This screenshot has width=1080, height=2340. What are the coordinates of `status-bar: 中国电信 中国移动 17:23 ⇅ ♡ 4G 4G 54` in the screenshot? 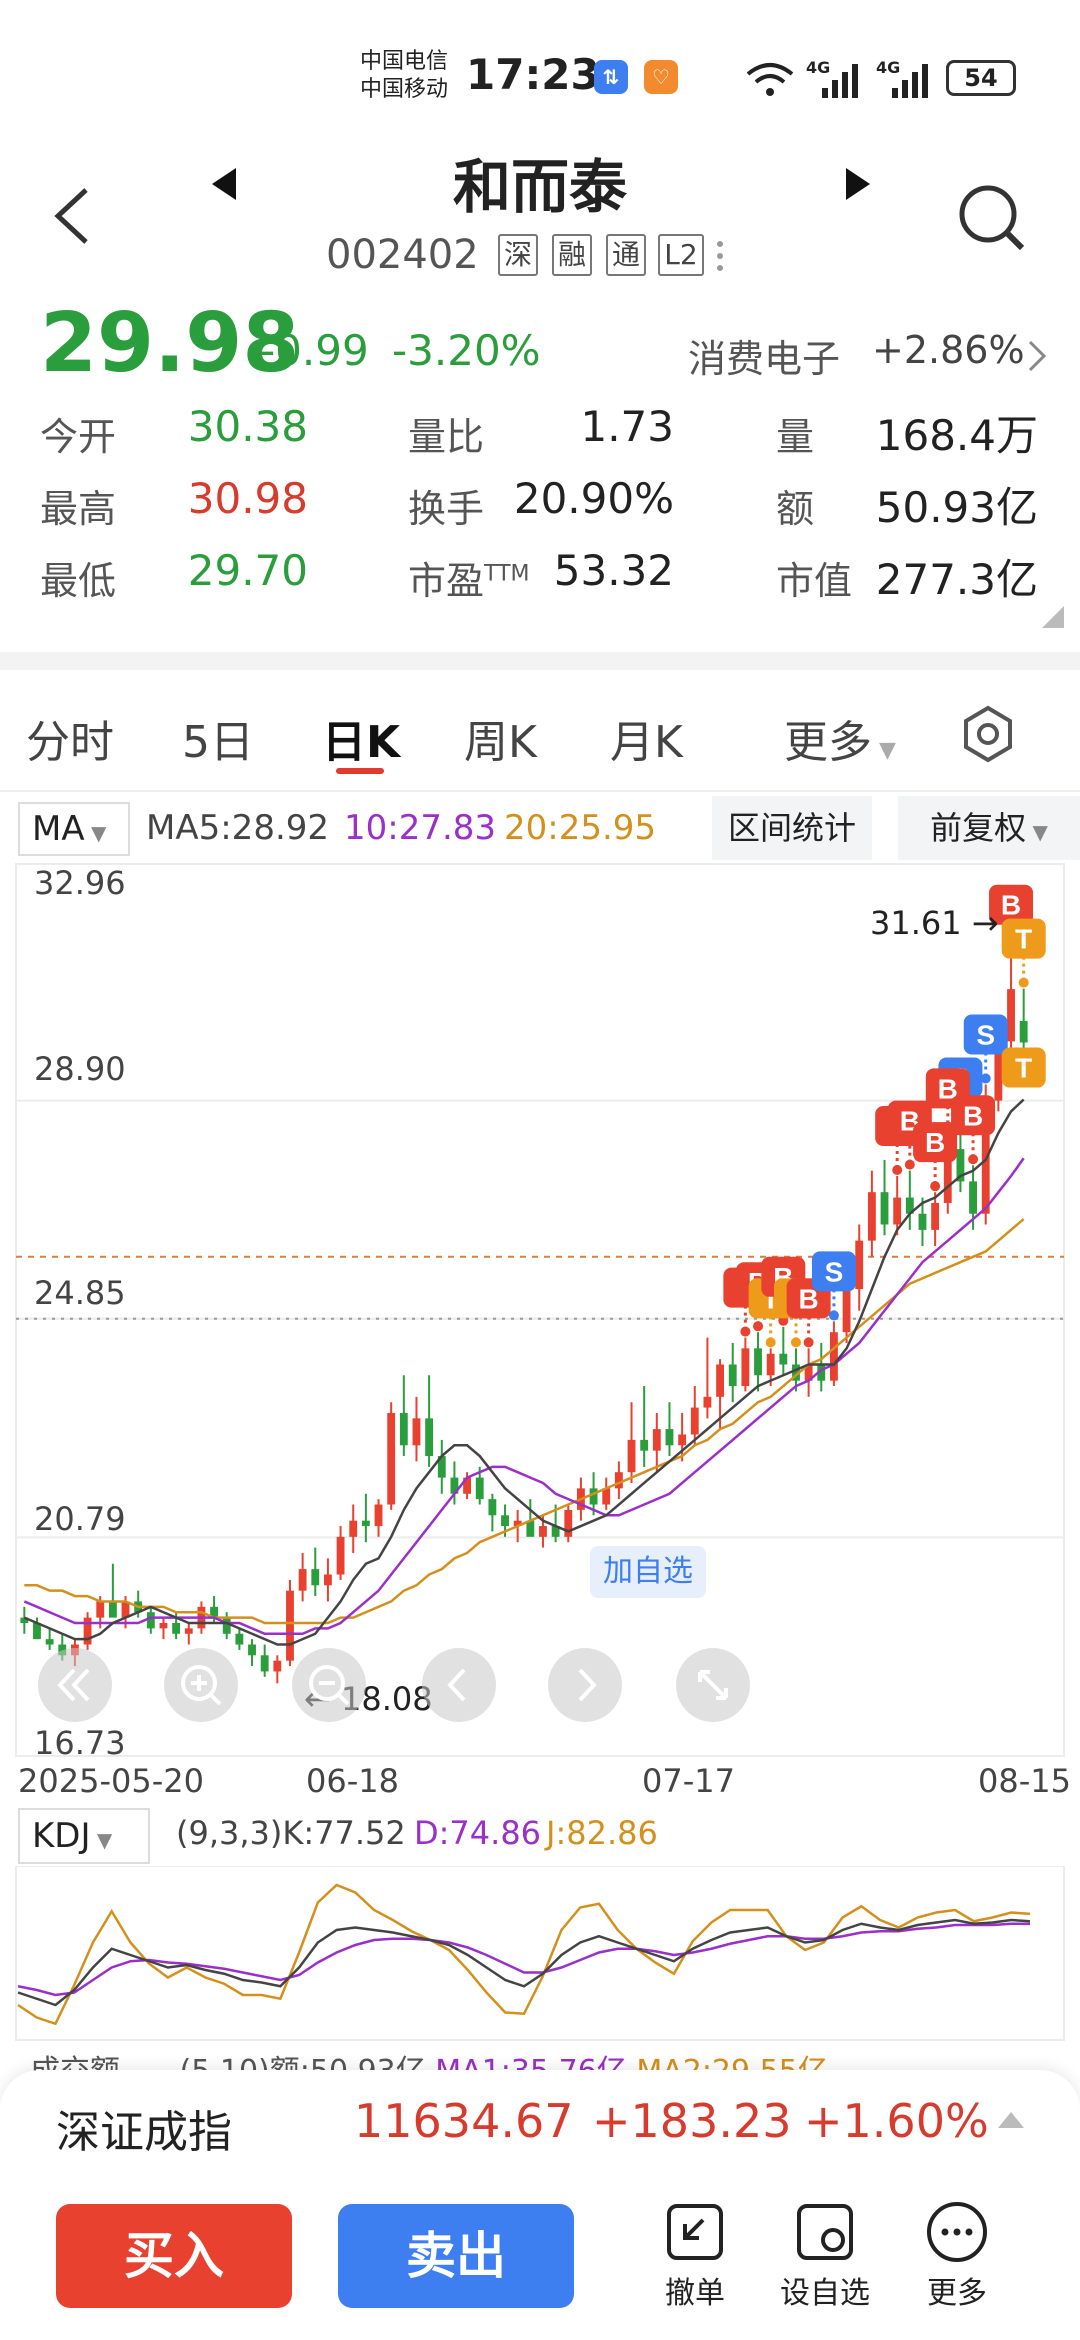 It's located at (540, 70).